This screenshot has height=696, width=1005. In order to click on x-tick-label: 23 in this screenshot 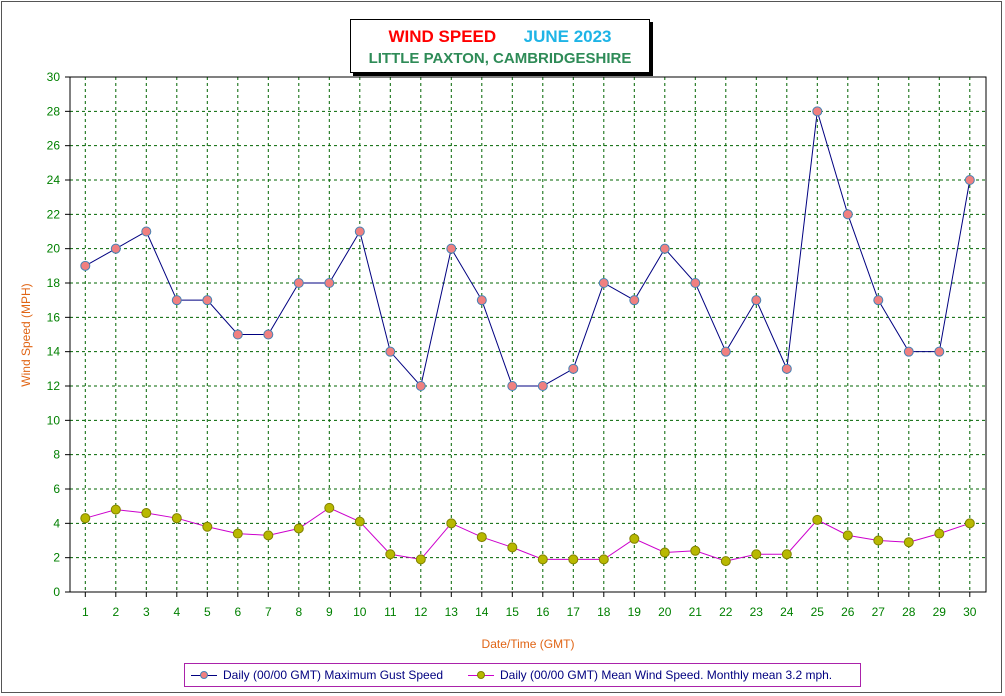, I will do `click(757, 612)`.